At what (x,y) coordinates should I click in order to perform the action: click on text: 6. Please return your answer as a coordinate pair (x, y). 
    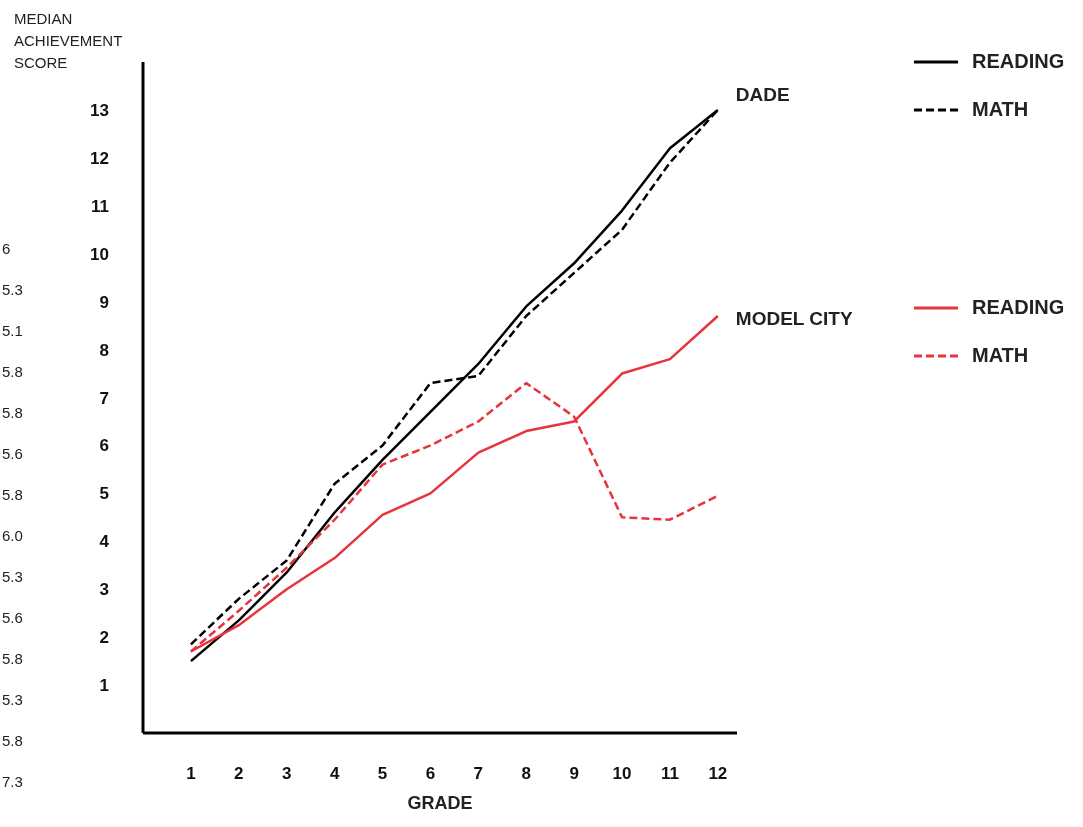
    Looking at the image, I should click on (6, 248).